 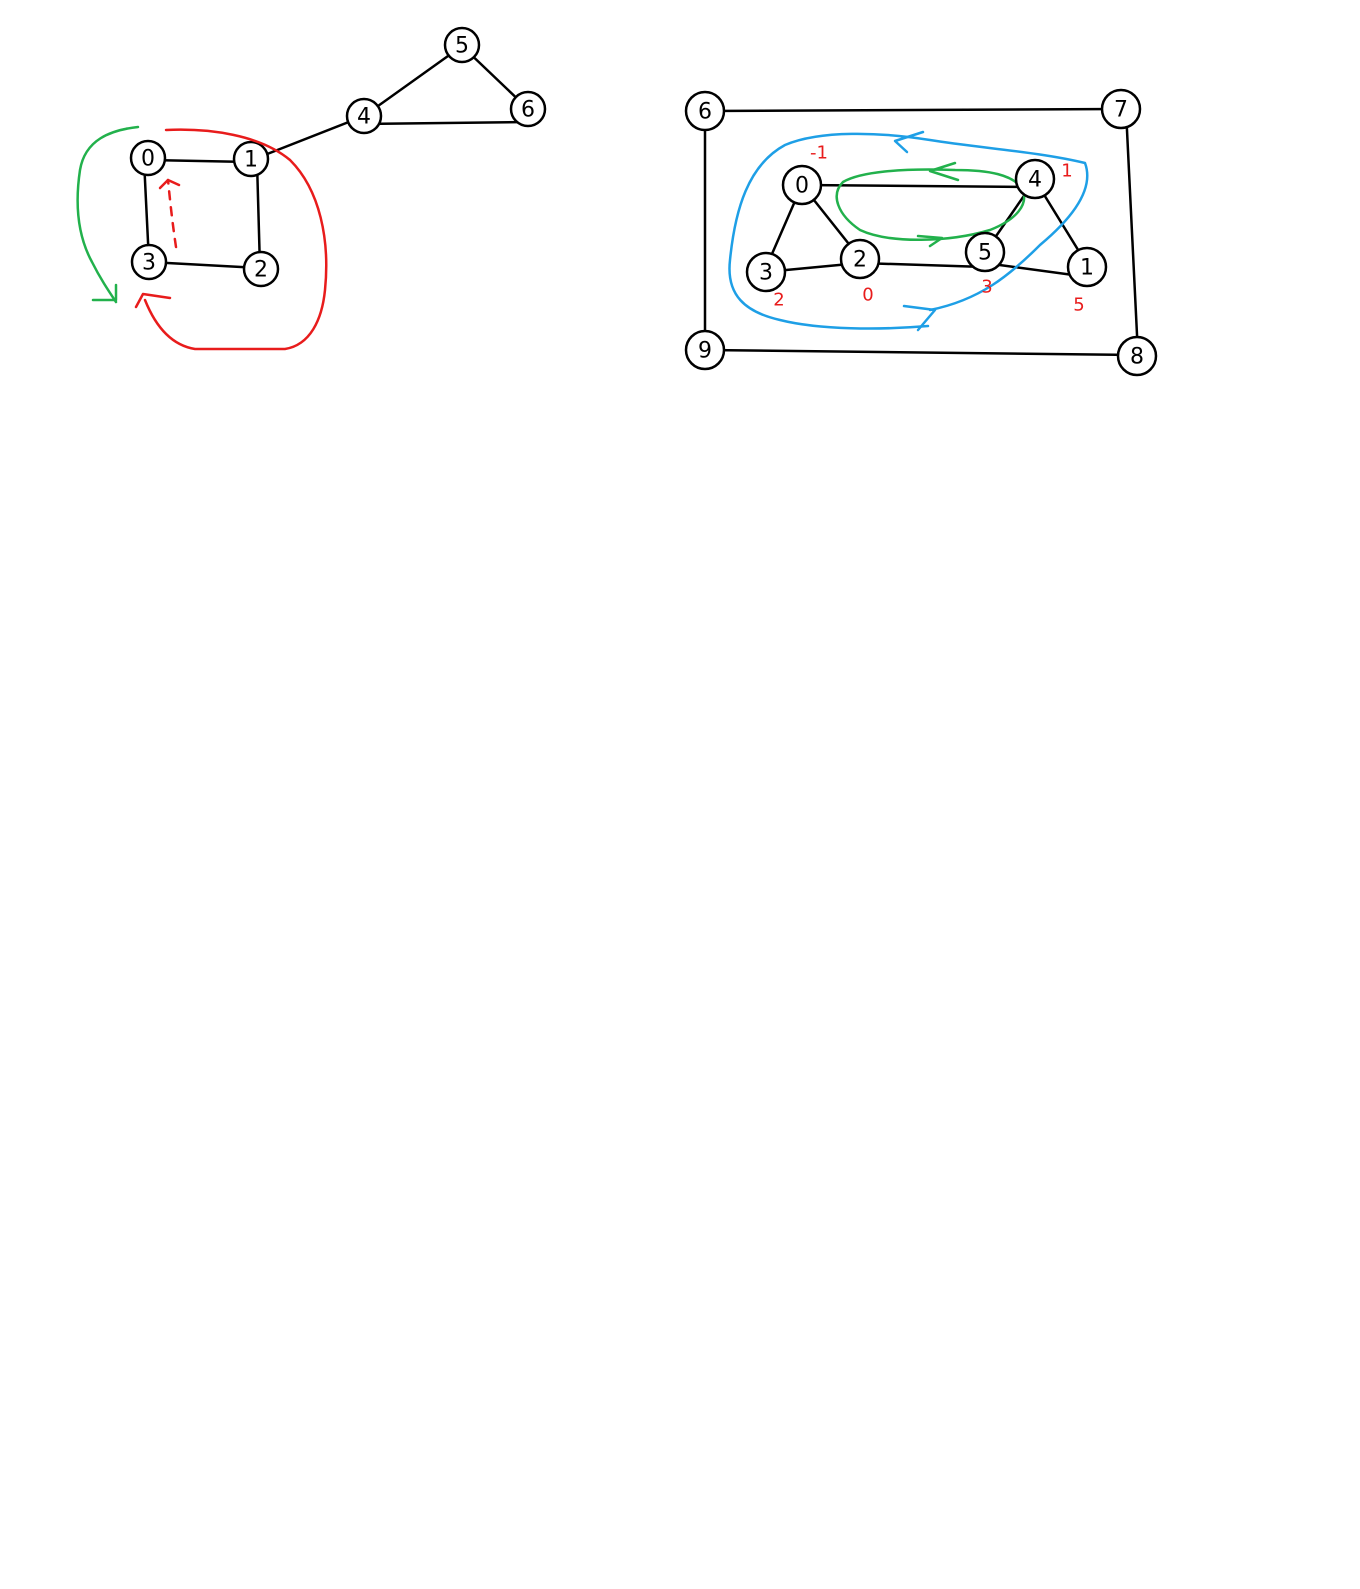 I want to click on left-node-3: 3, so click(x=149, y=262).